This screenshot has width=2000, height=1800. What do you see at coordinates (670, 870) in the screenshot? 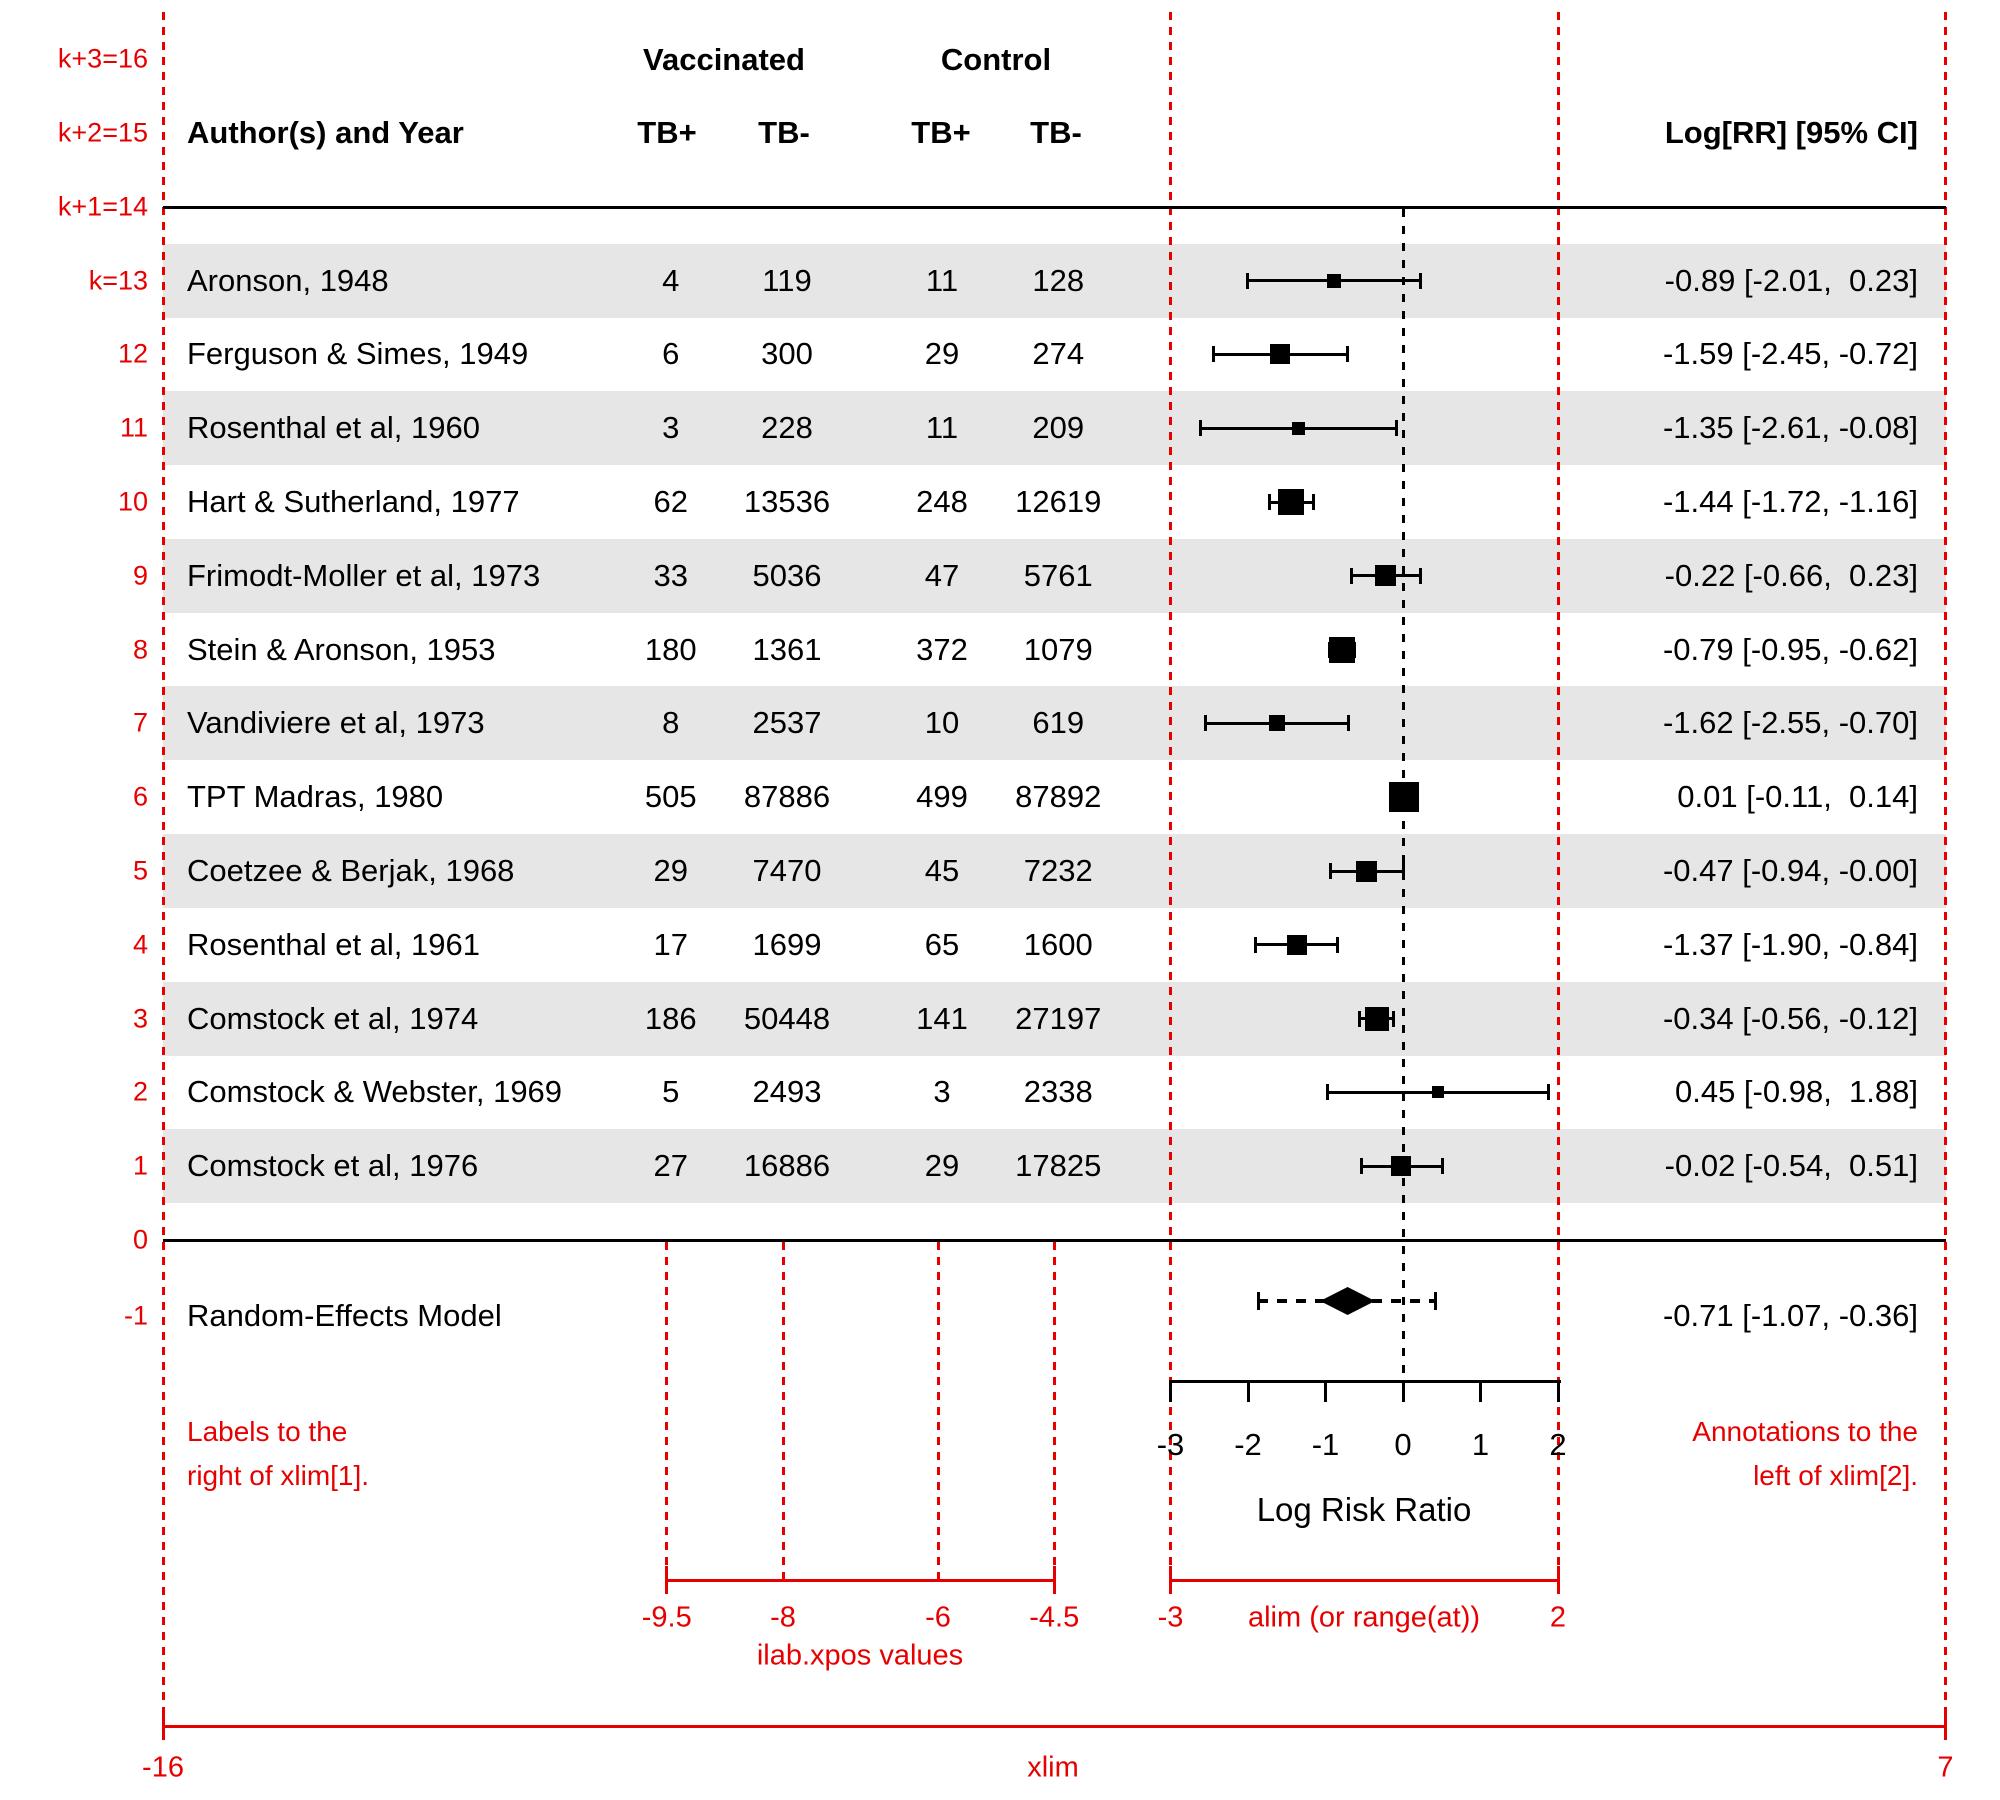
I see `count-cell: 29` at bounding box center [670, 870].